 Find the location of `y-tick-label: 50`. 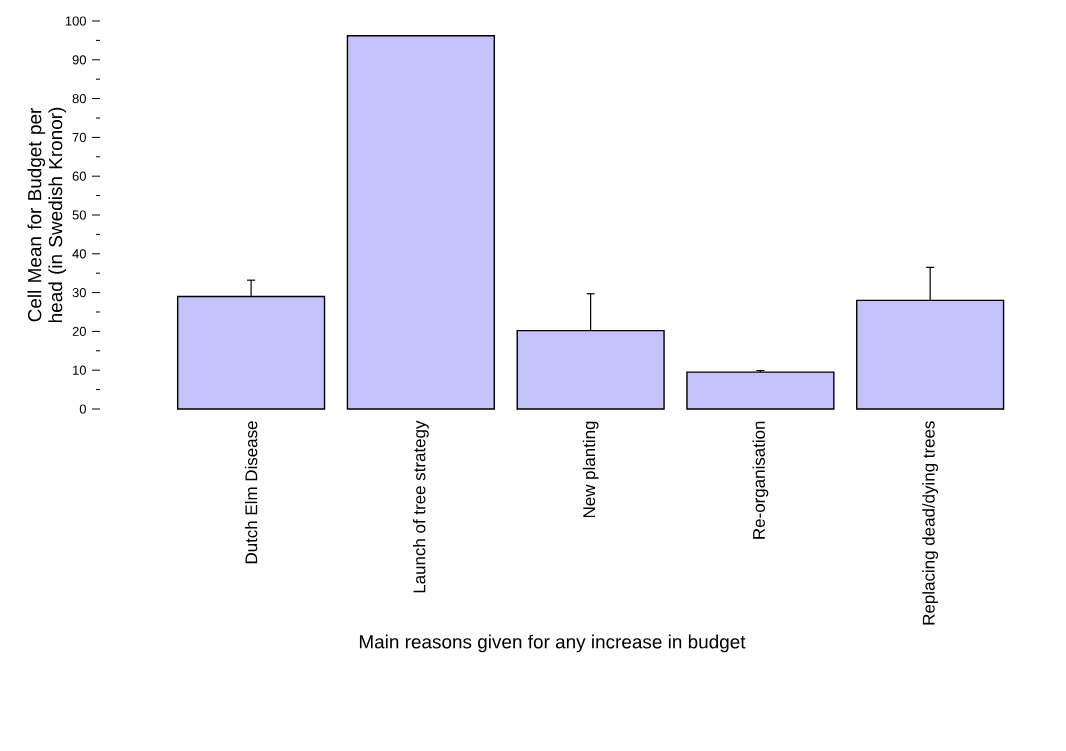

y-tick-label: 50 is located at coordinates (79, 215).